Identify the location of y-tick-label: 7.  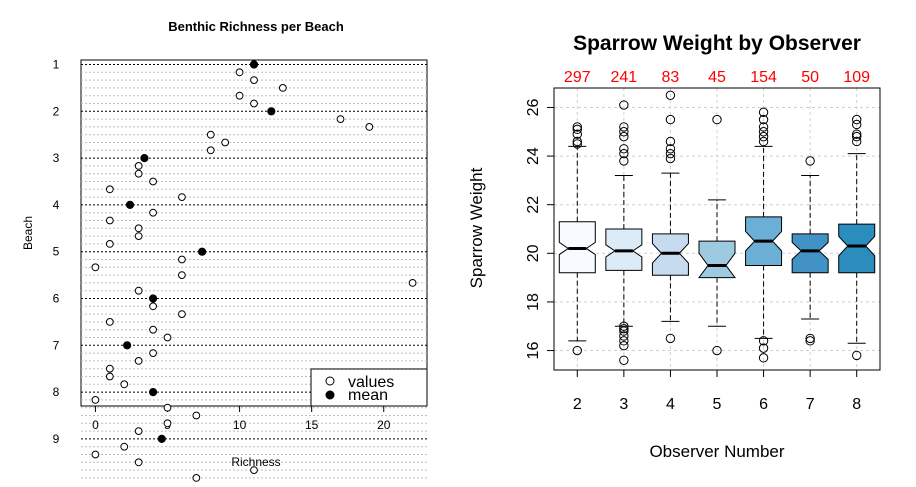
(56, 345).